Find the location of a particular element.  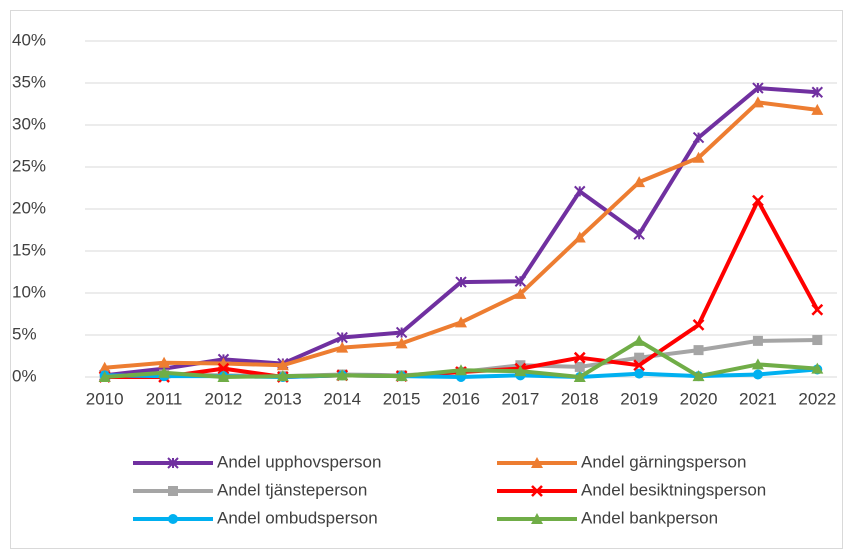

x-tick-label: 2018 is located at coordinates (580, 398).